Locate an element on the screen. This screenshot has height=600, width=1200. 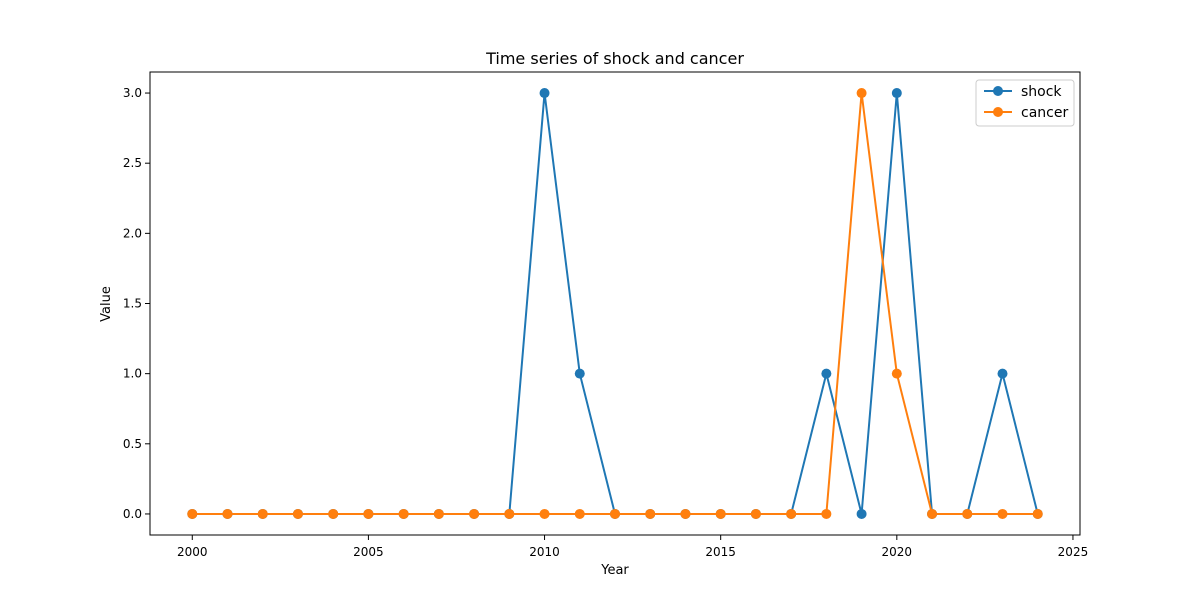
legend: shock cancer is located at coordinates (1025, 103).